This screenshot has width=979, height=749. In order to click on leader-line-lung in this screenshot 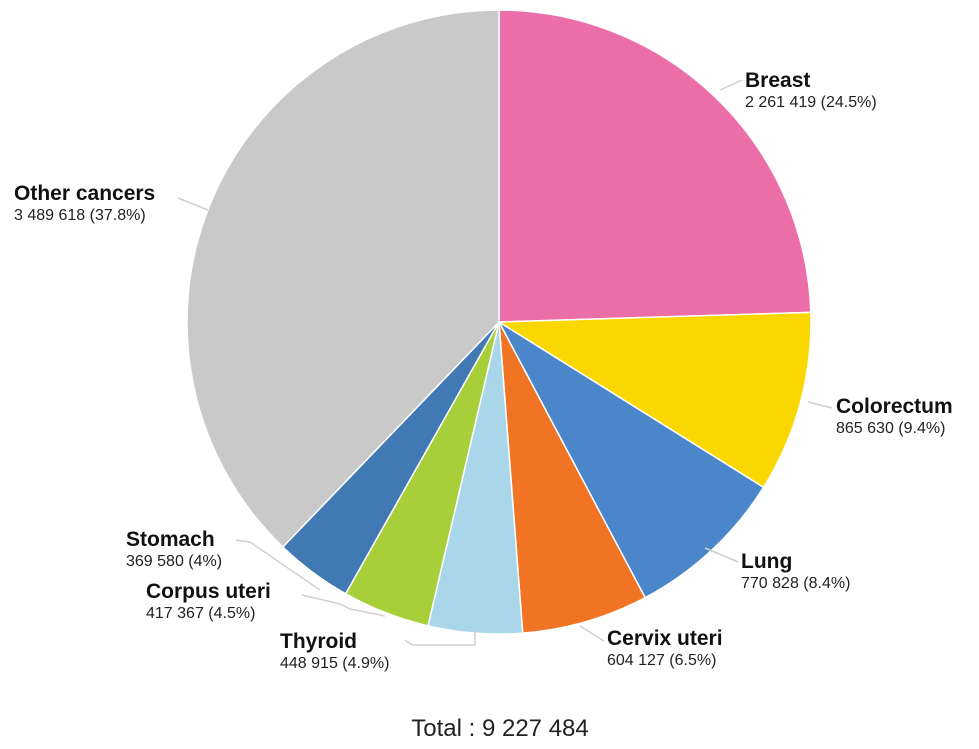, I will do `click(721, 555)`.